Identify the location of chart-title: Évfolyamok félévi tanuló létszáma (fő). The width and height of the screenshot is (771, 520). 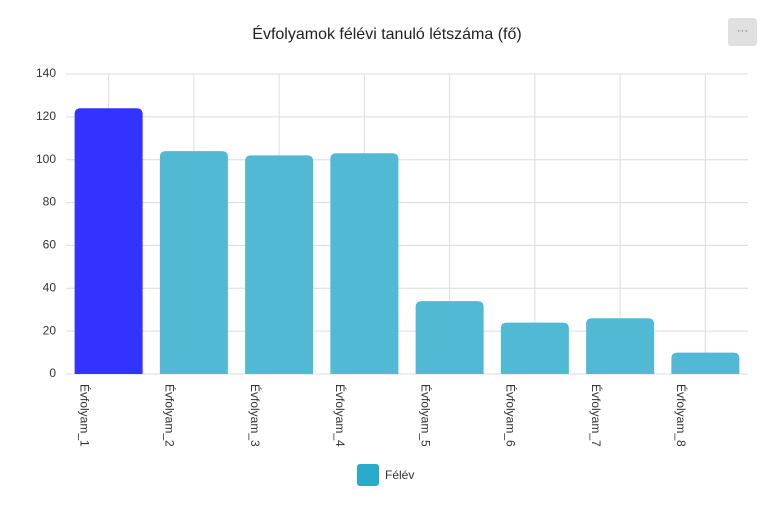
(386, 33).